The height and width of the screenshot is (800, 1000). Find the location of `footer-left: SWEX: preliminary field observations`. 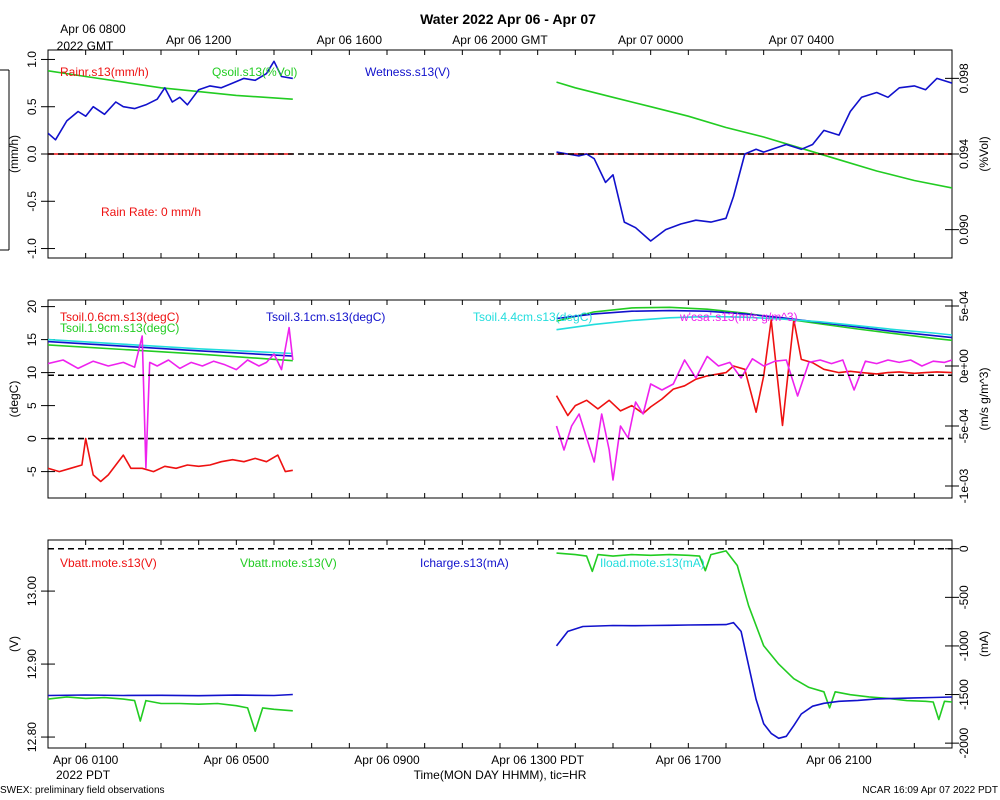

footer-left: SWEX: preliminary field observations is located at coordinates (82, 790).